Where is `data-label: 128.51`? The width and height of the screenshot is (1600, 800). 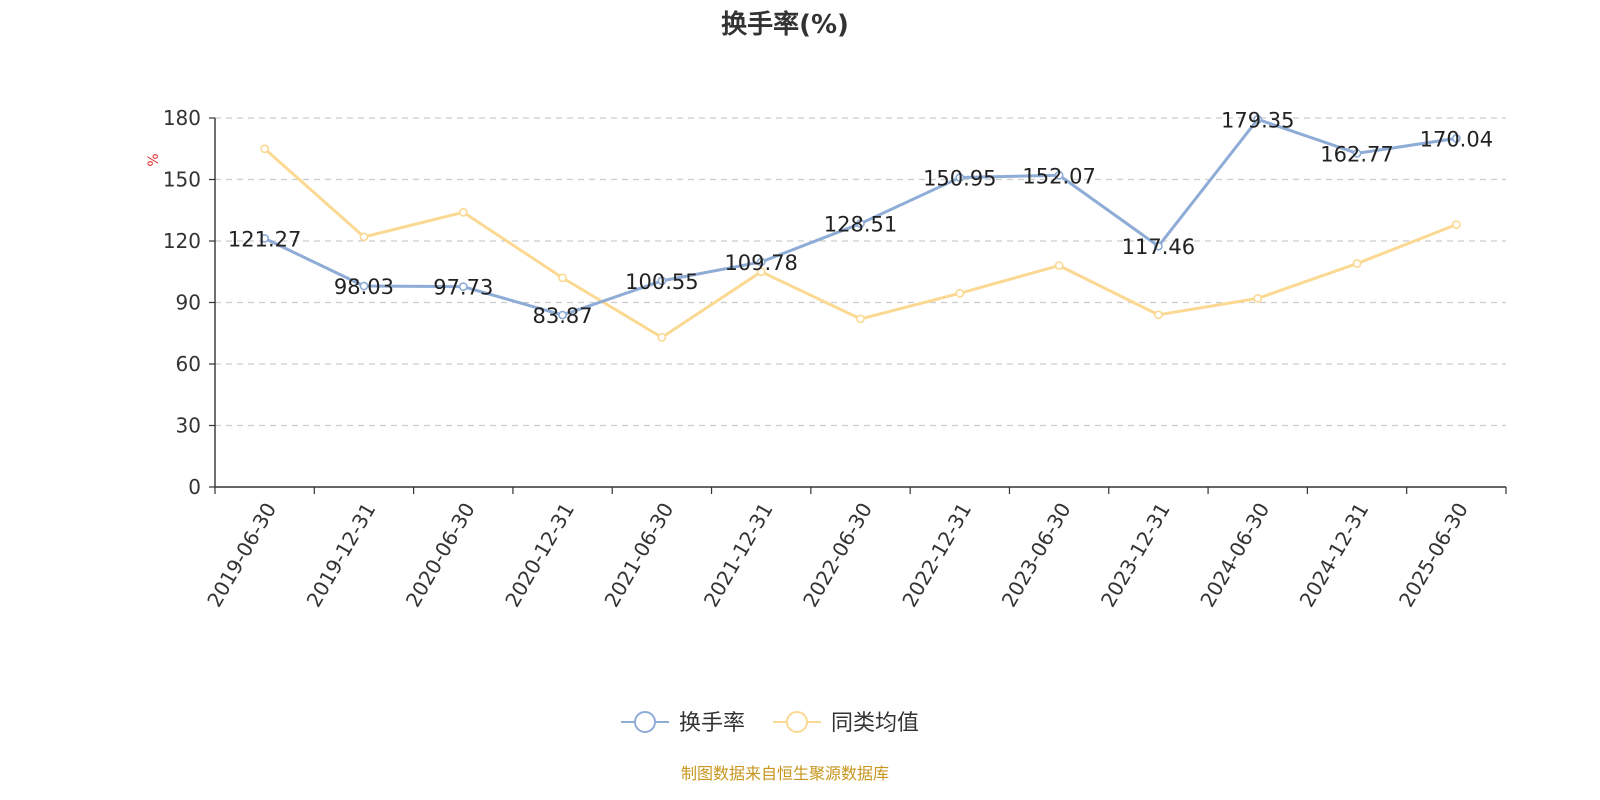
data-label: 128.51 is located at coordinates (860, 225).